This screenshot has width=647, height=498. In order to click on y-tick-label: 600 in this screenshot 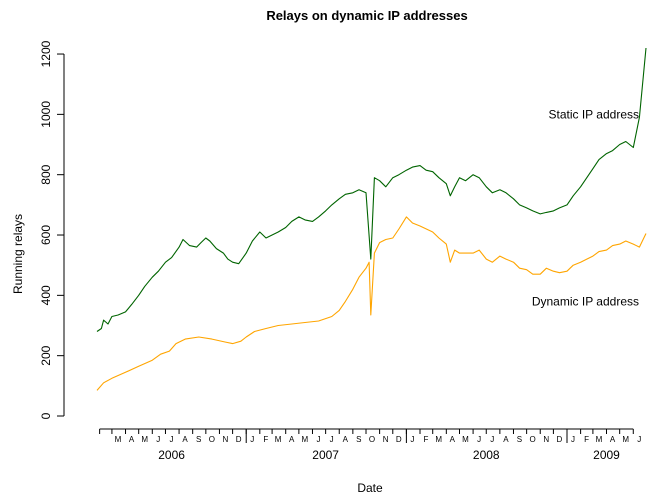, I will do `click(46, 235)`.